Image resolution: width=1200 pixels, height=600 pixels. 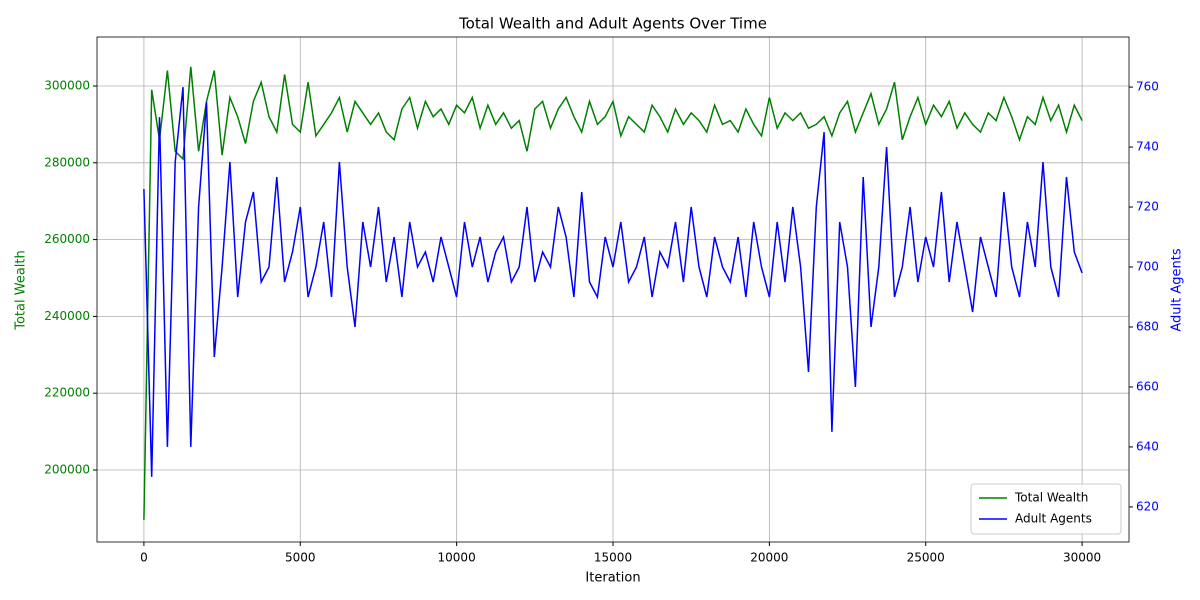 I want to click on x-axis-label: Iteration, so click(x=612, y=578).